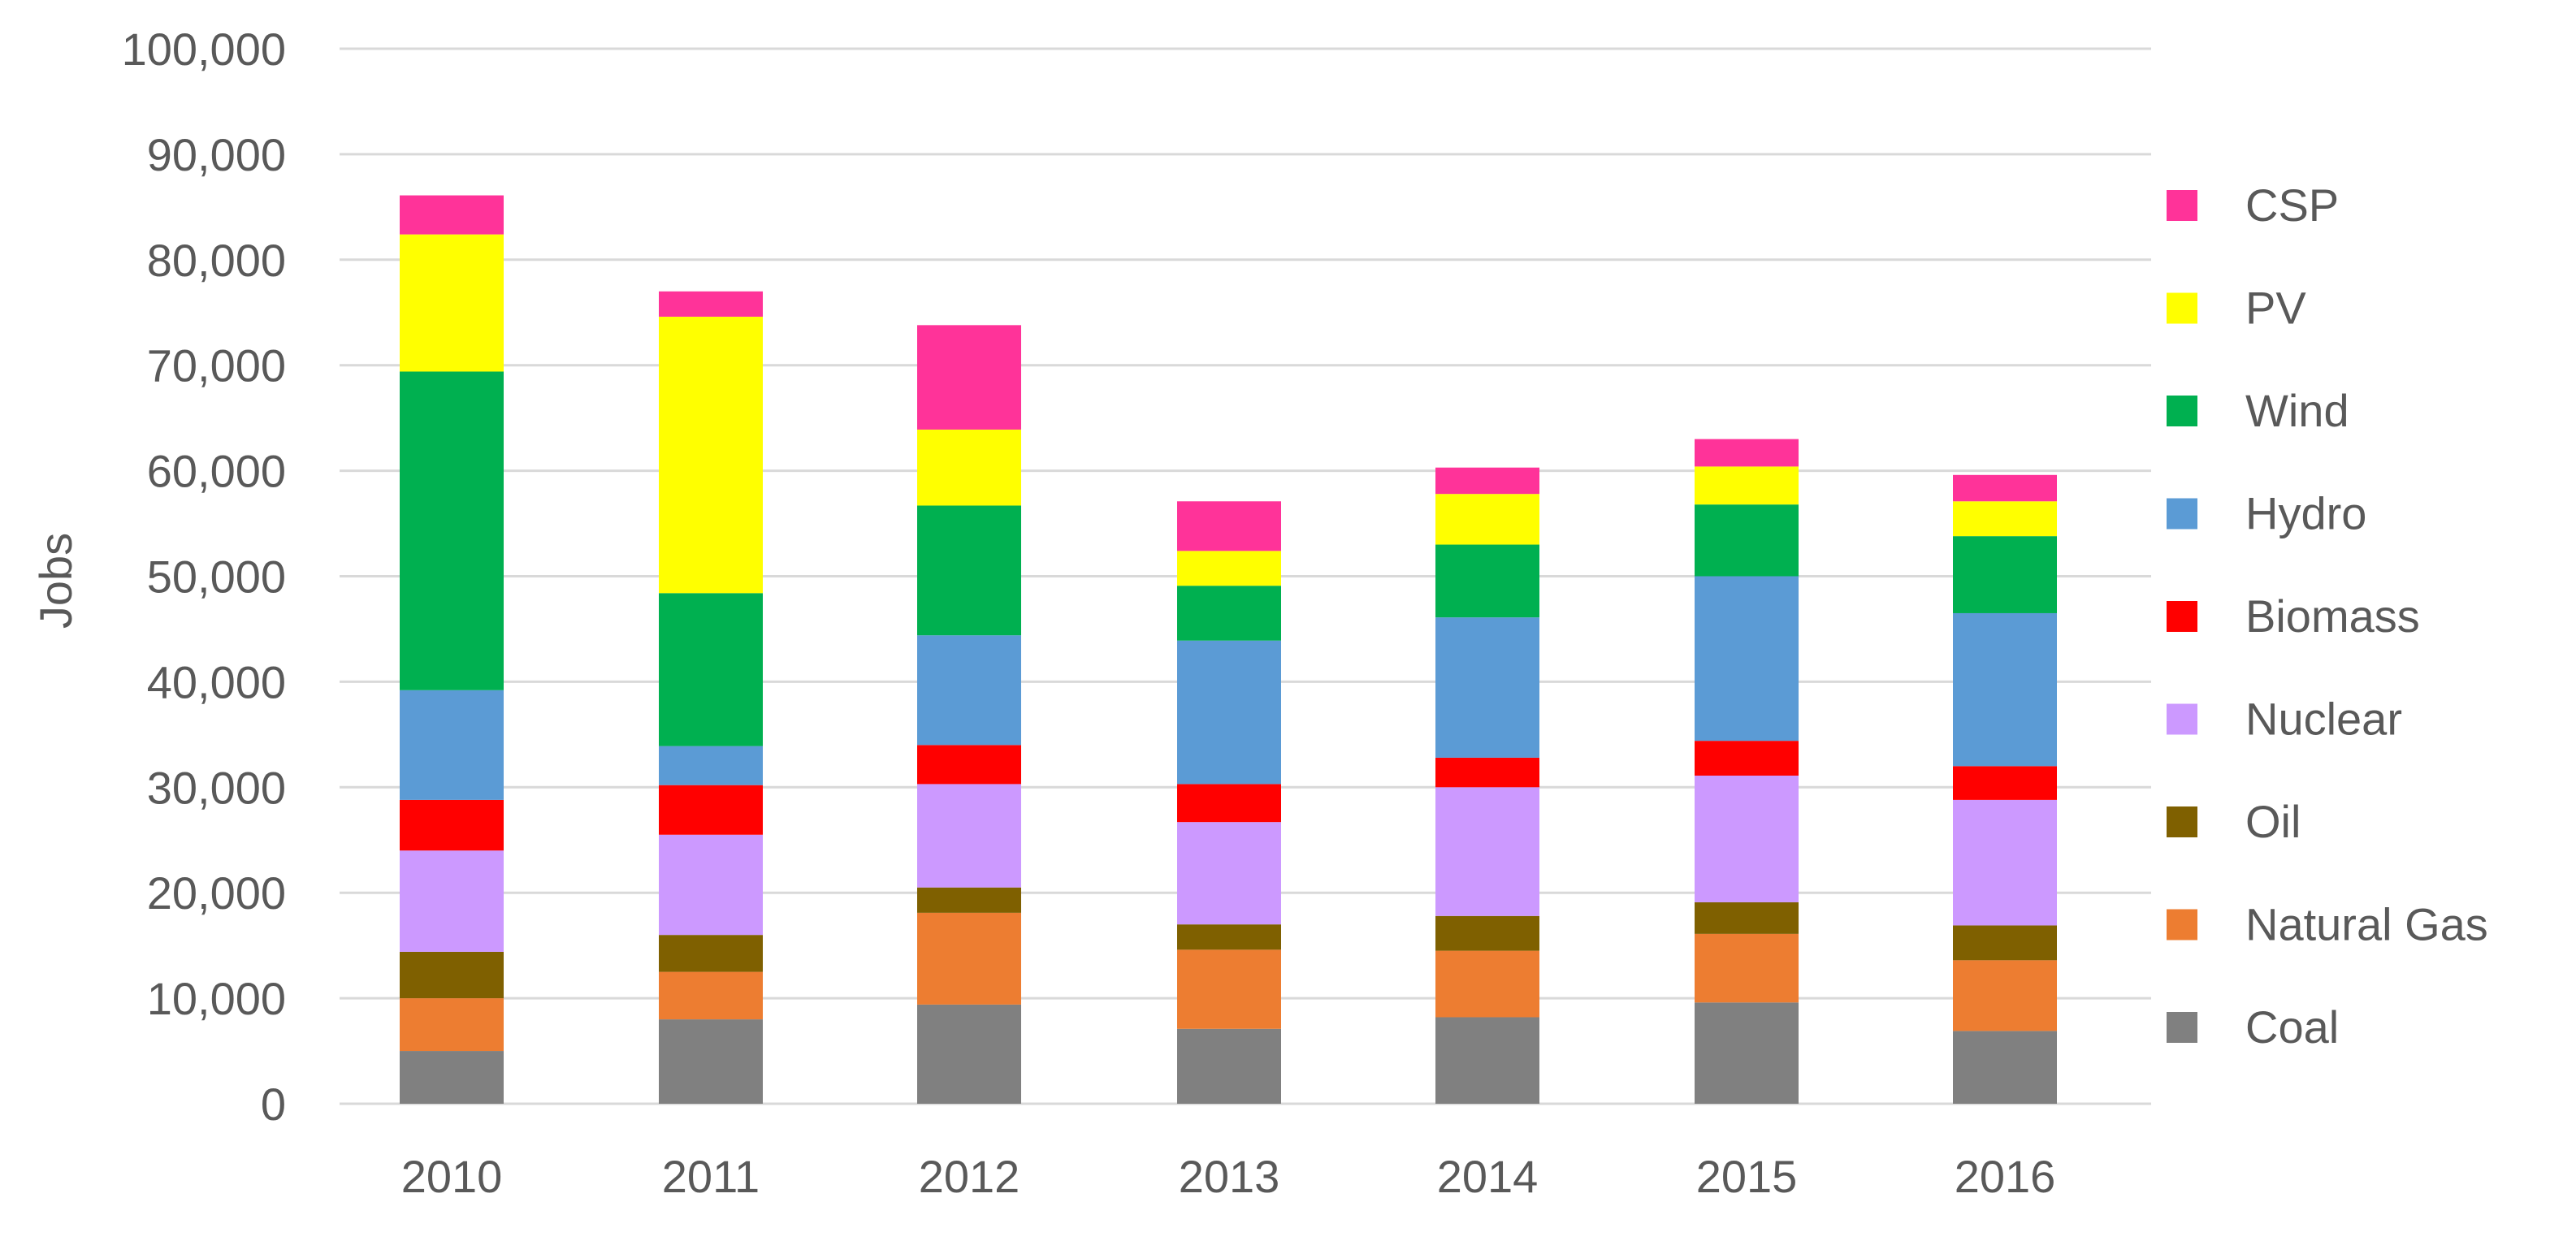 Image resolution: width=2576 pixels, height=1241 pixels. I want to click on bar-segment-nuclear-2011, so click(711, 885).